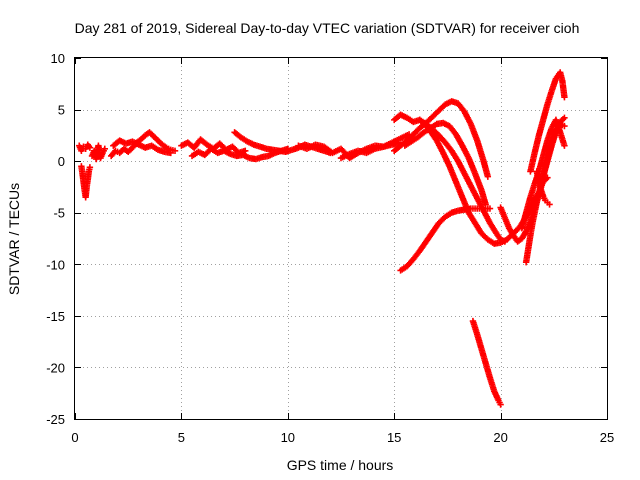  What do you see at coordinates (58, 58) in the screenshot?
I see `y-tick-label: 10` at bounding box center [58, 58].